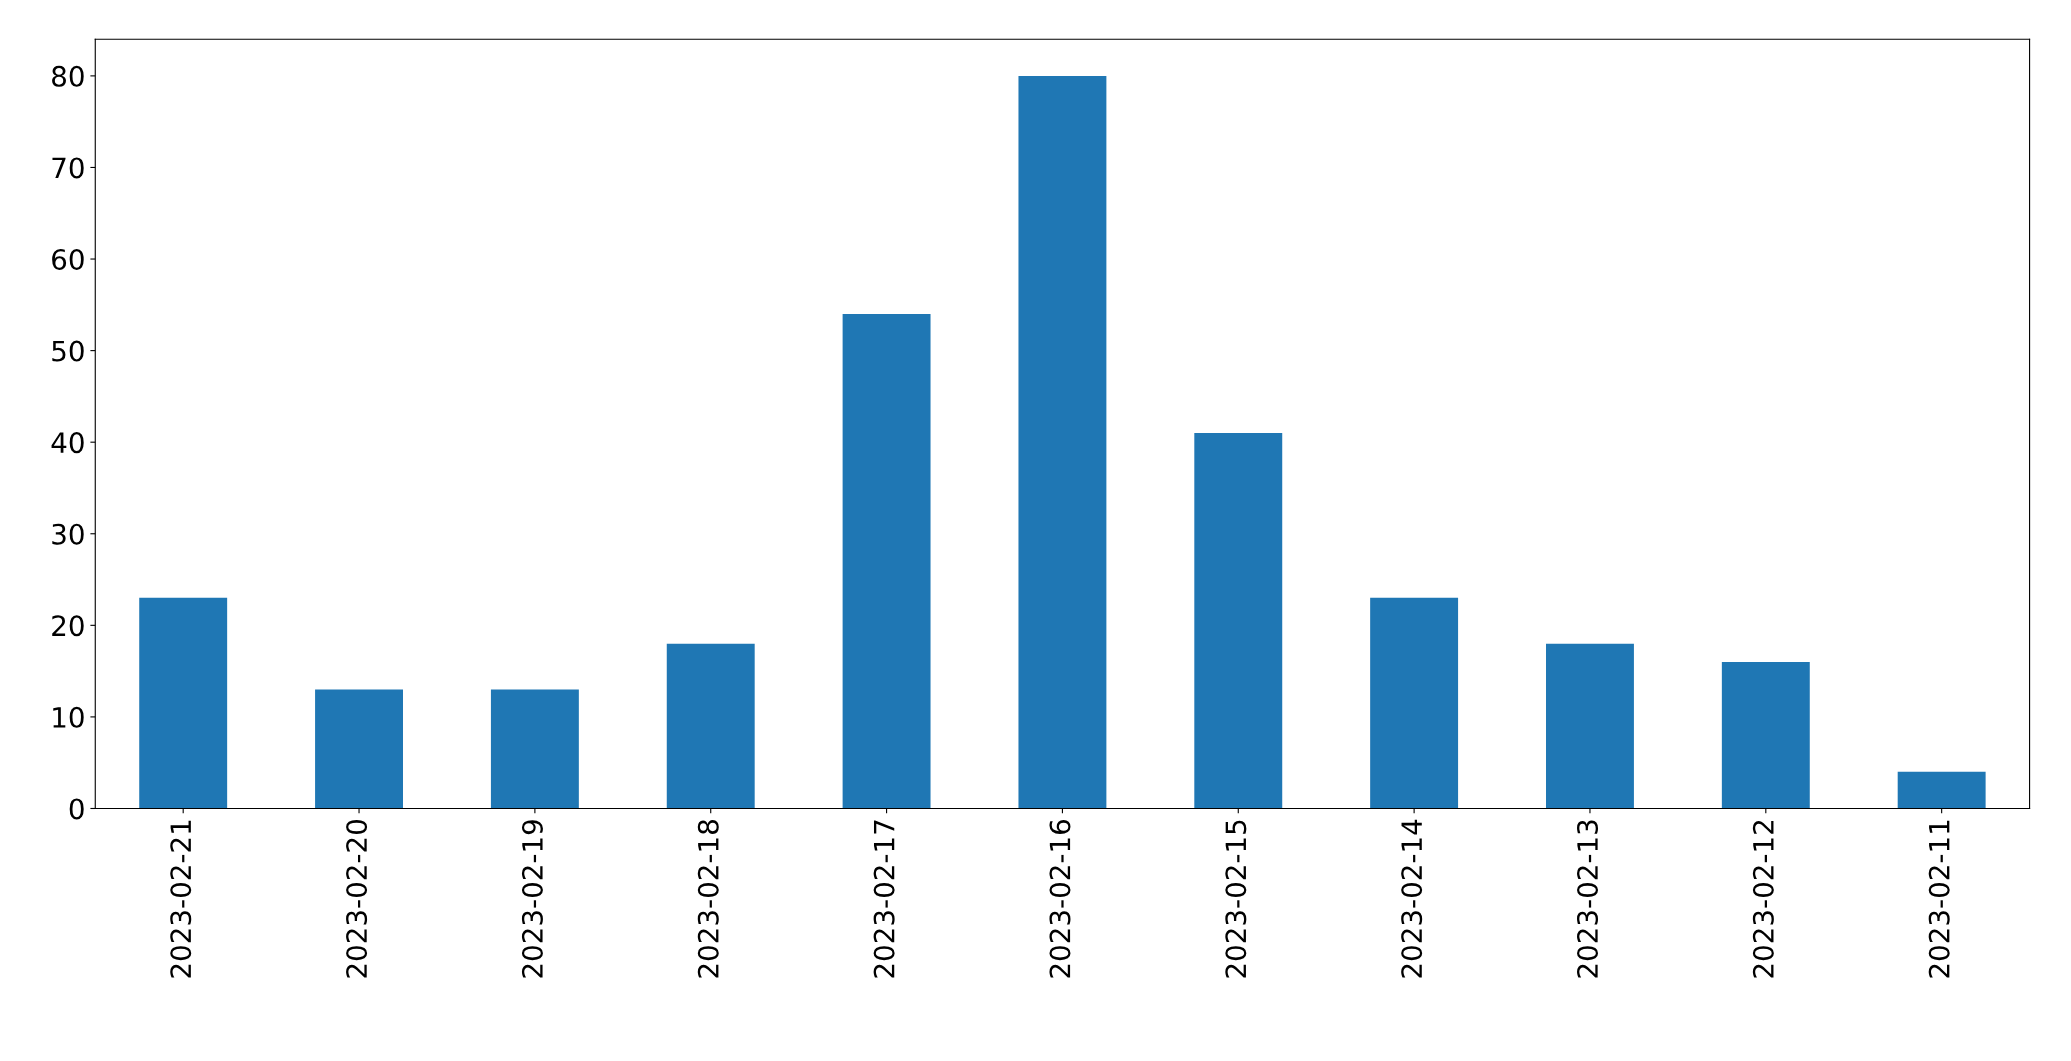 This screenshot has height=1061, width=2071. Describe the element at coordinates (1412, 898) in the screenshot. I see `x-tick-label: 2023-02-14` at that location.